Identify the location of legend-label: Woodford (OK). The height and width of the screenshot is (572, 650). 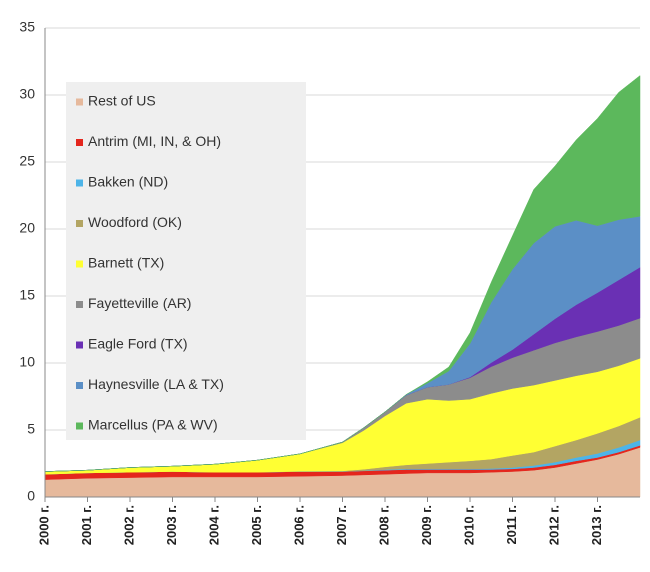
(135, 222).